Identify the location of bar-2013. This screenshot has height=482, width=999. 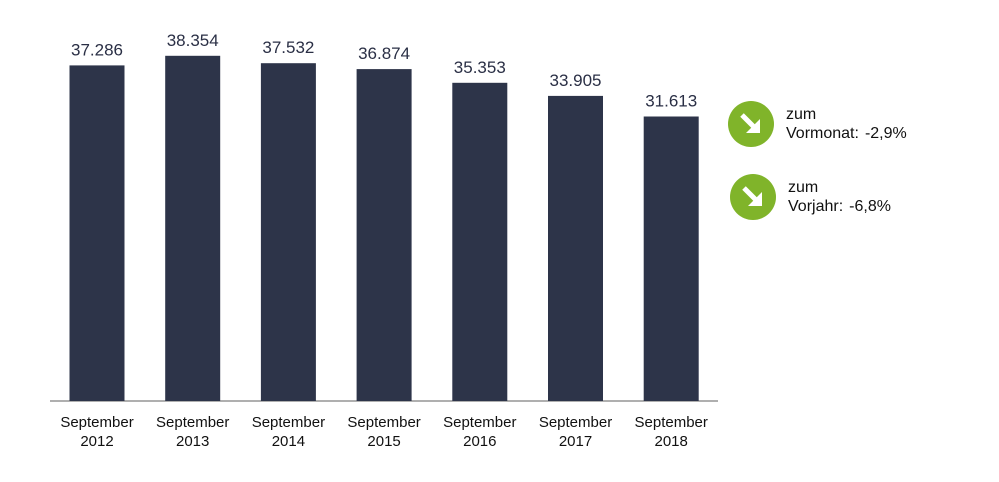
(193, 228).